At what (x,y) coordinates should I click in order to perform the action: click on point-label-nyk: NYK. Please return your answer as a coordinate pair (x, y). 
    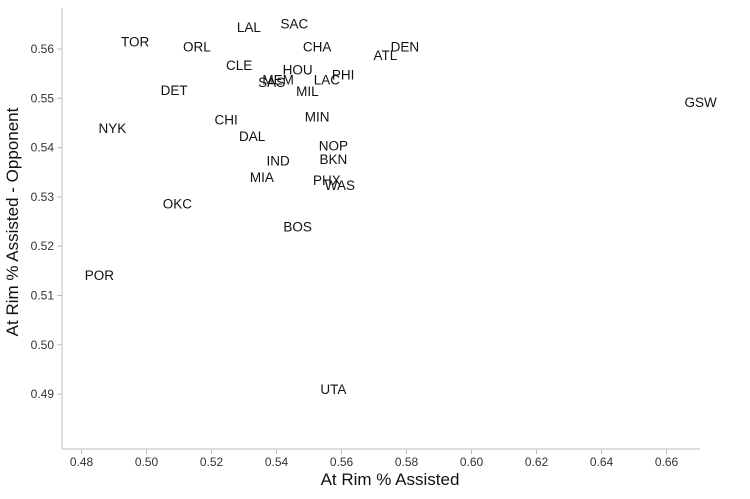
    Looking at the image, I should click on (112, 128).